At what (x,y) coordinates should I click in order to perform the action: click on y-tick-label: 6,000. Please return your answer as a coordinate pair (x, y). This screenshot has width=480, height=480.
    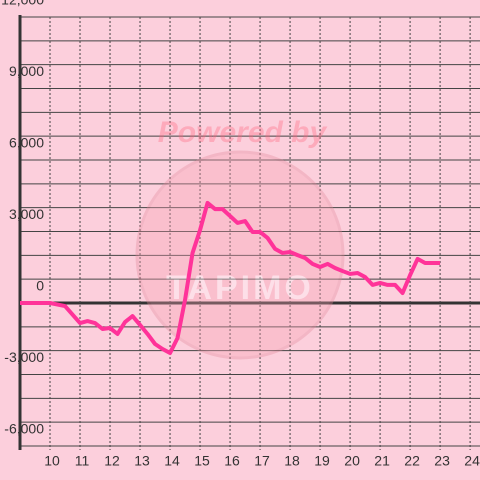
    Looking at the image, I should click on (26, 143).